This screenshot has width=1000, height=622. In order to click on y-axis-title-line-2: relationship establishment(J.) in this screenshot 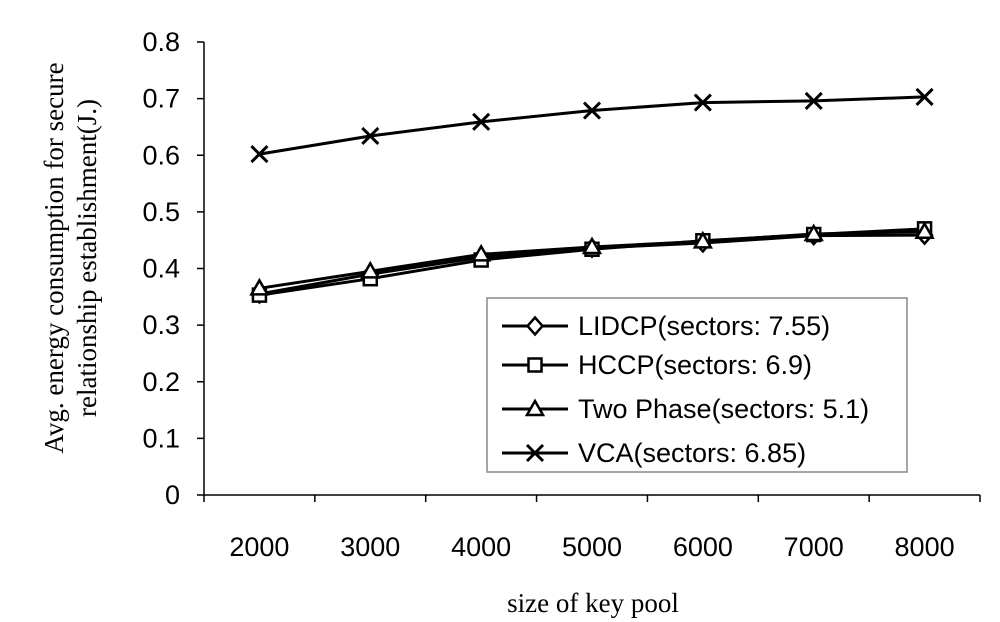, I will do `click(87, 258)`.